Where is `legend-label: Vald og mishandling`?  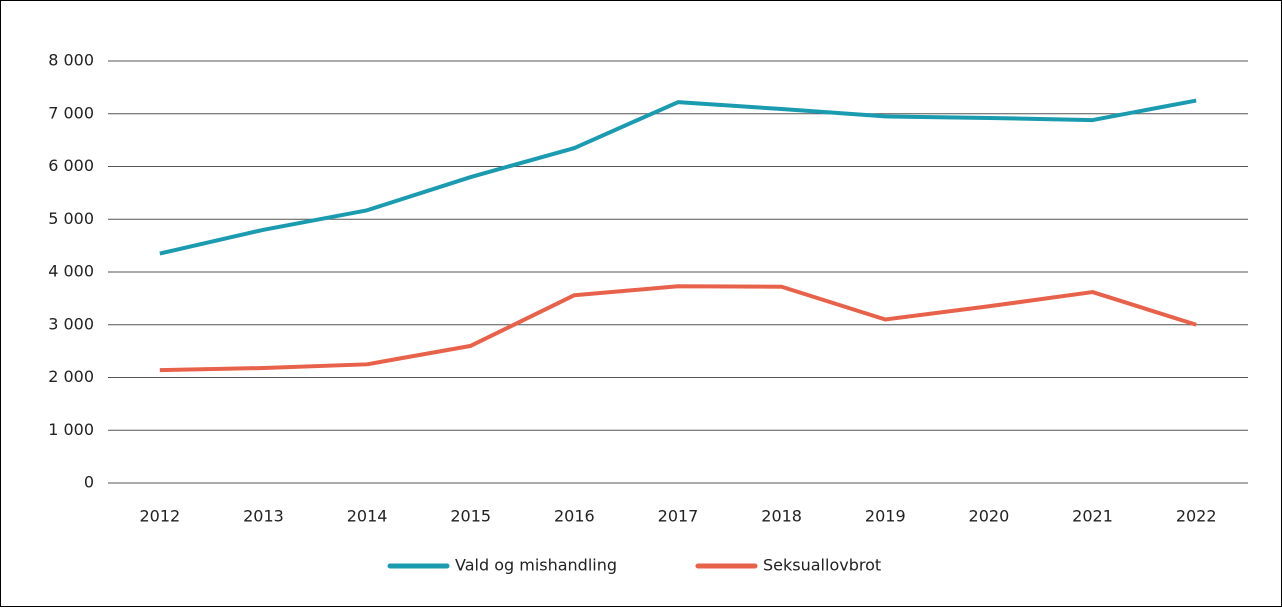
legend-label: Vald og mishandling is located at coordinates (536, 565).